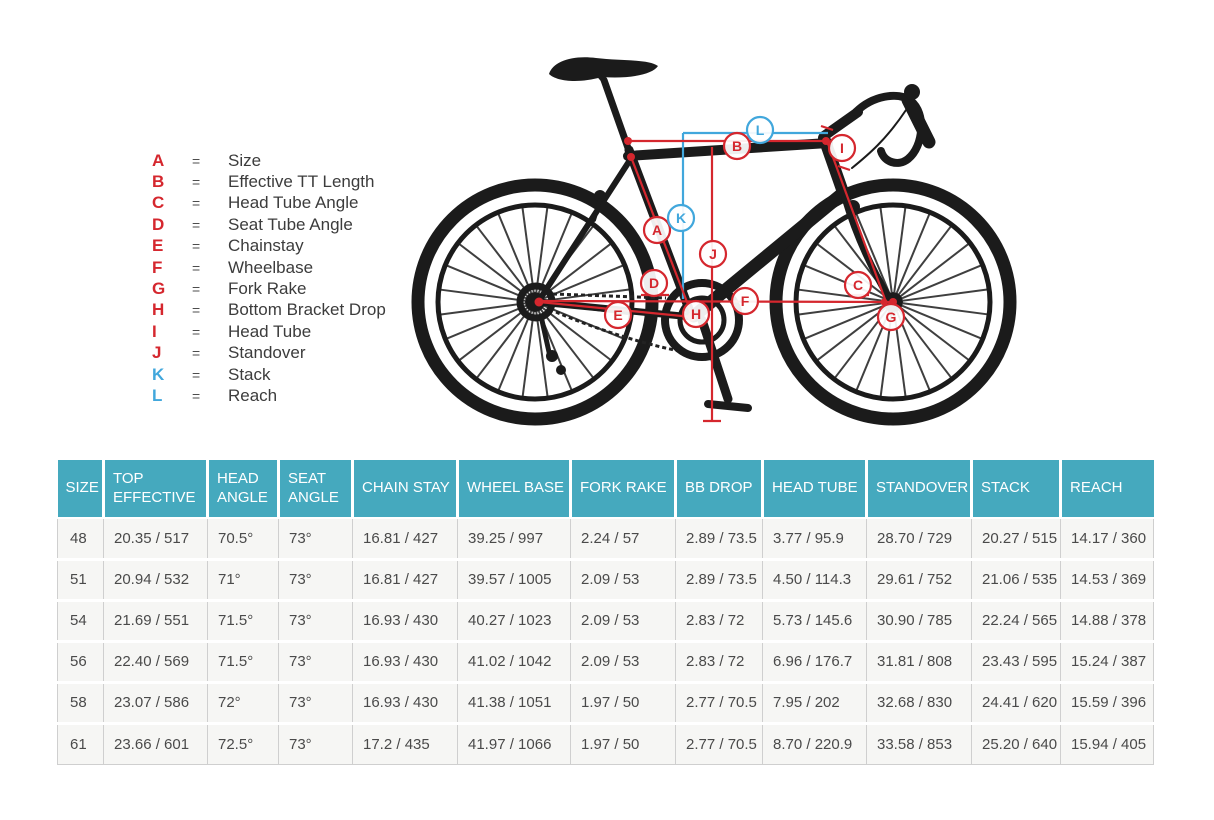 The image size is (1214, 820). I want to click on legend-letter: A, so click(158, 160).